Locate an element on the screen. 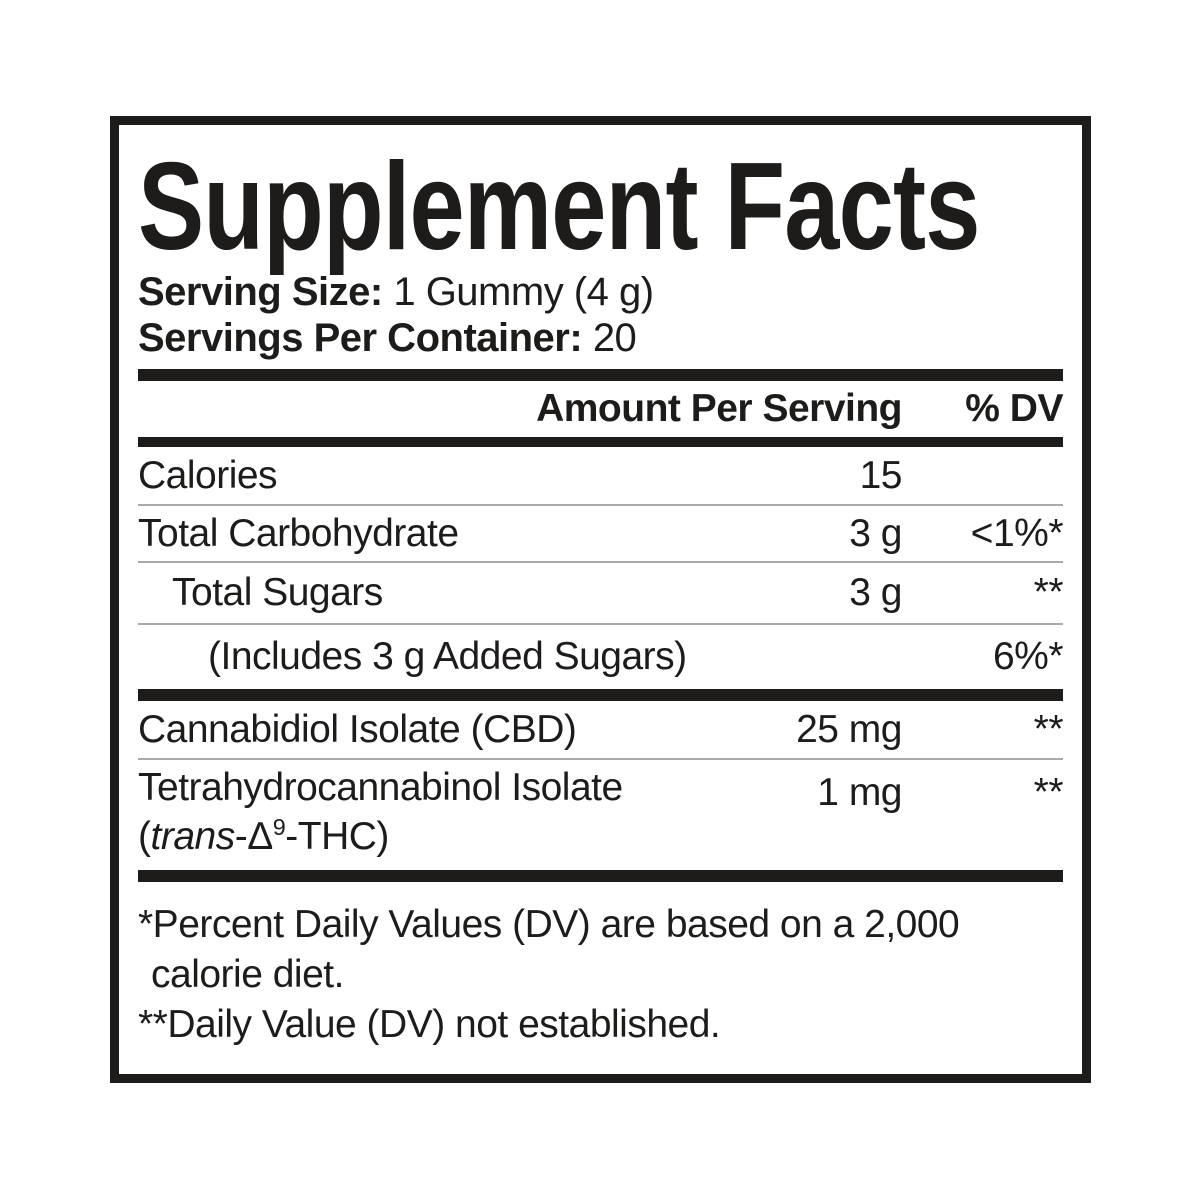 This screenshot has height=1200, width=1200. row-dv: <1%* is located at coordinates (1017, 533).